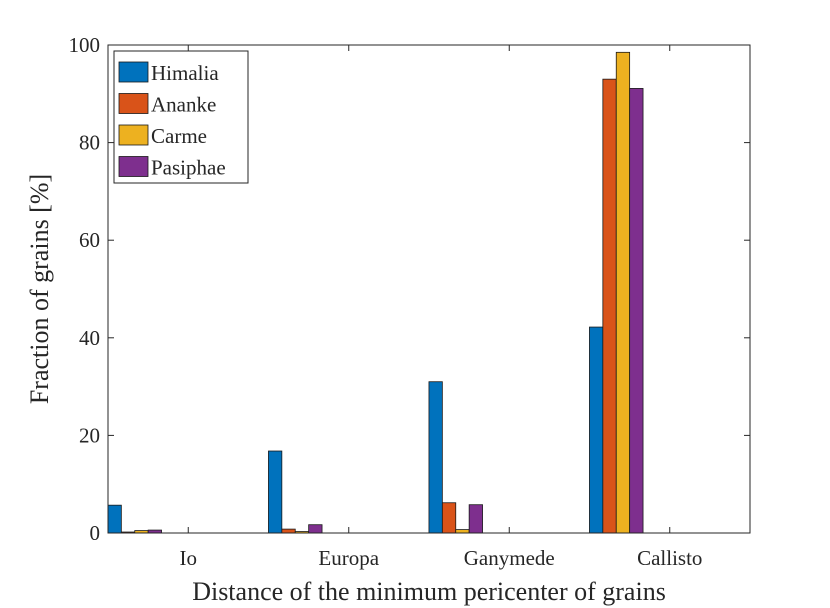  Describe the element at coordinates (449, 518) in the screenshot. I see `bar-ananke-ganymede` at that location.